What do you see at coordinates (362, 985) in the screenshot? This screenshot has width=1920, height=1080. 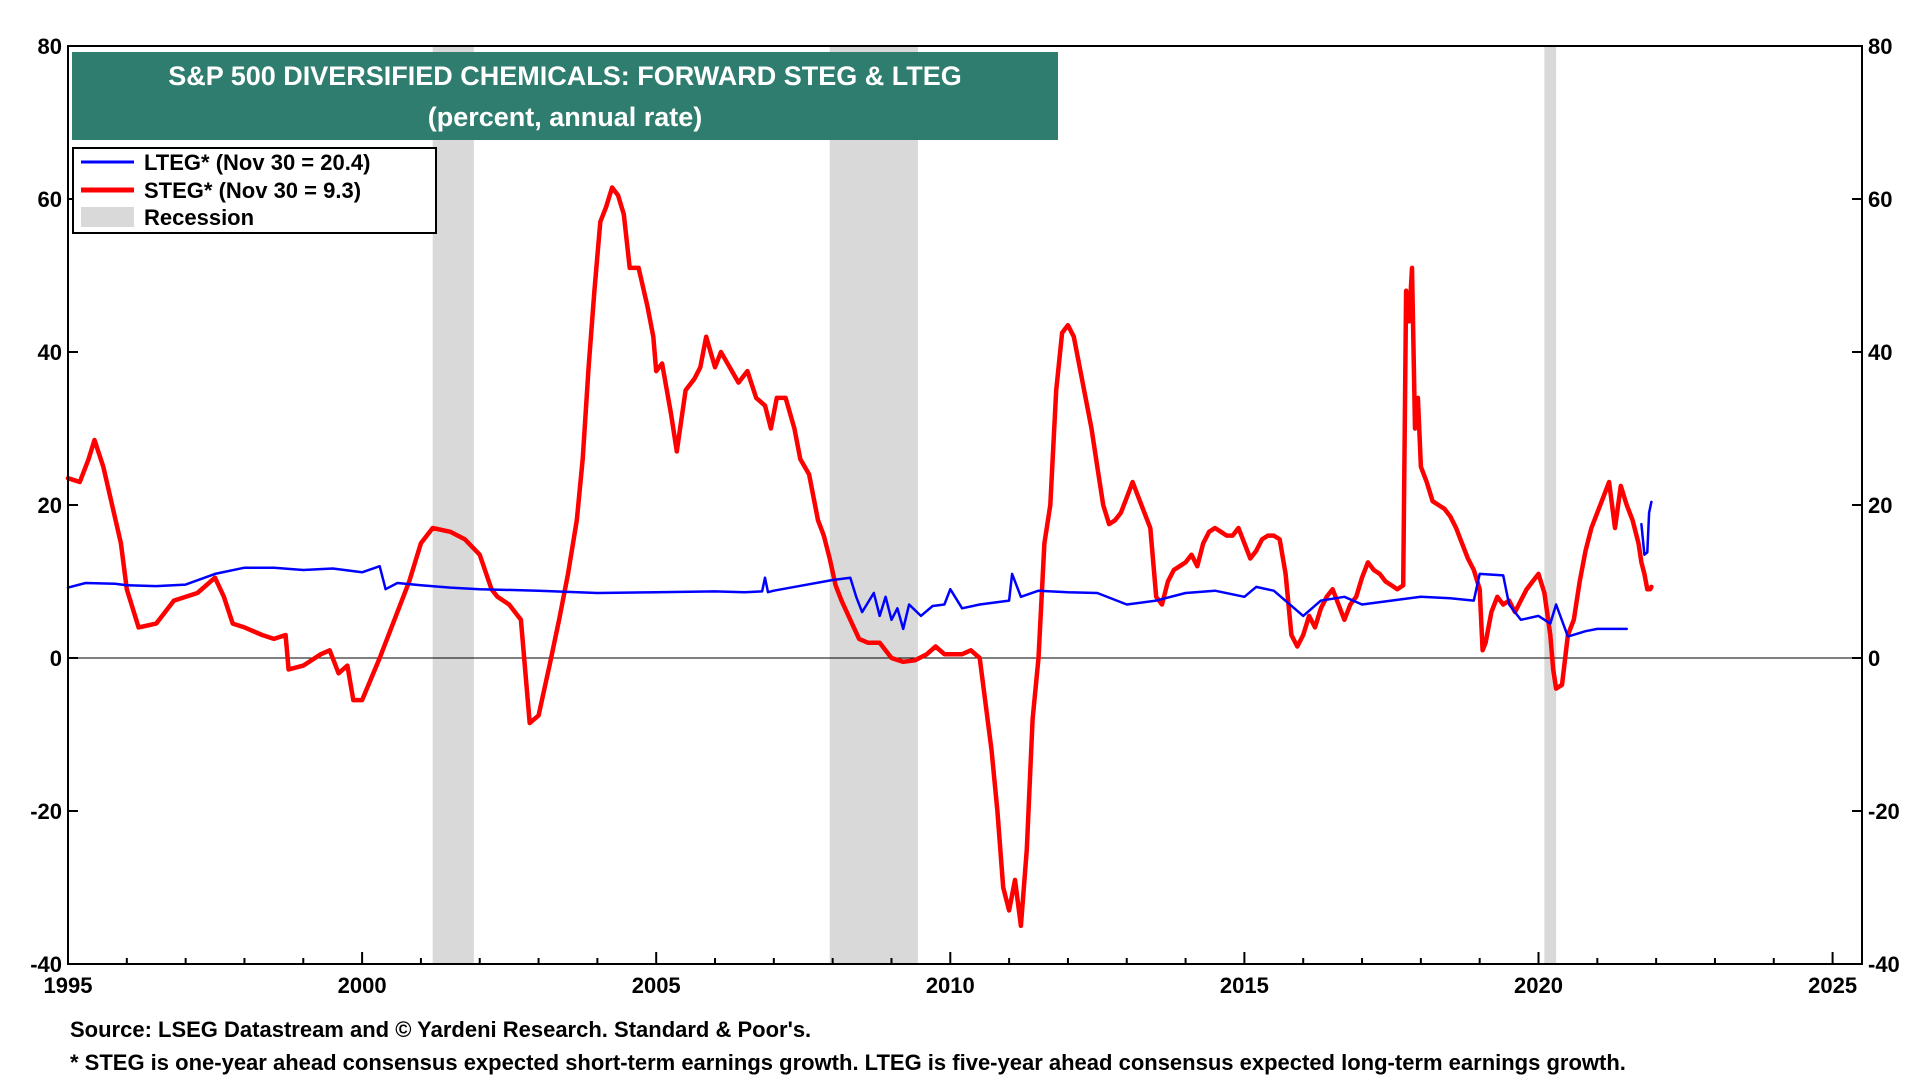 I see `x-tick-label: 2000` at bounding box center [362, 985].